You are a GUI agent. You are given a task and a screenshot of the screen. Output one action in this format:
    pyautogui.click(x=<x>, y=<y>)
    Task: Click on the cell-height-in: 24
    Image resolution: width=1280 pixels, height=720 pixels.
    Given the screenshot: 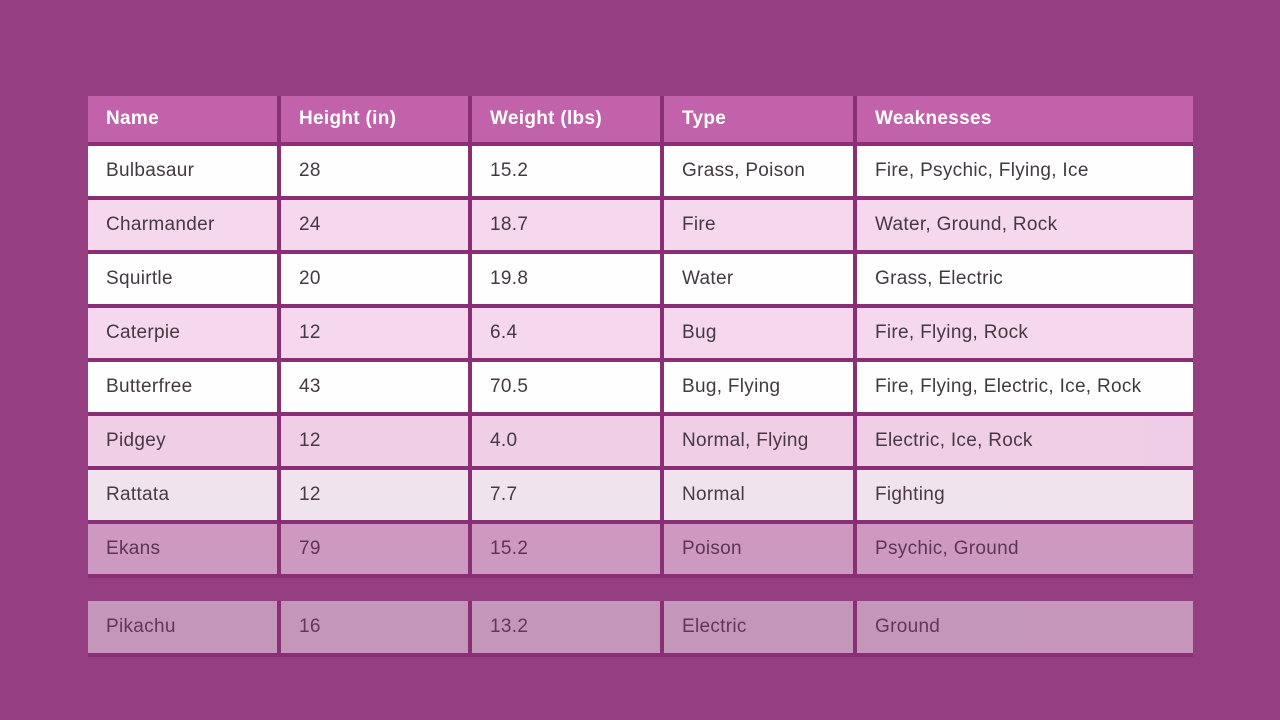 What is the action you would take?
    pyautogui.click(x=374, y=225)
    